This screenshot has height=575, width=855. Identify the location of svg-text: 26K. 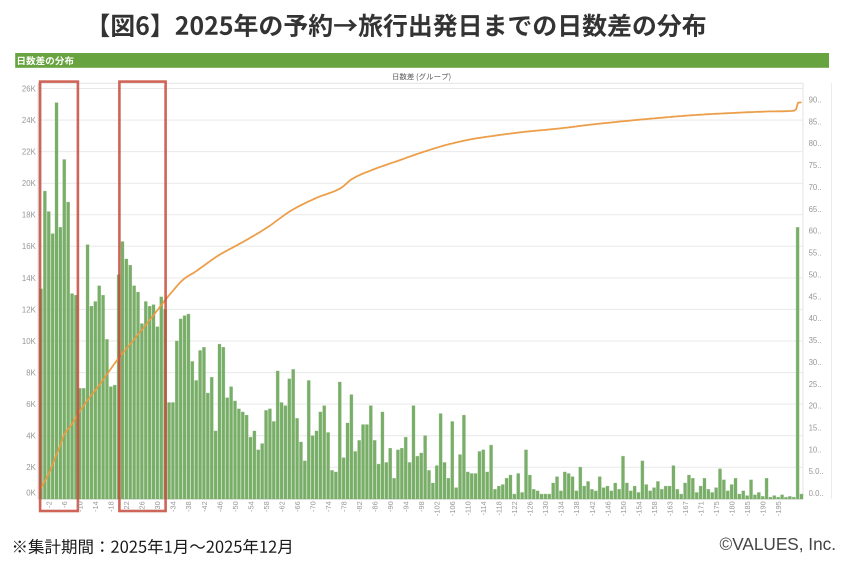
(29, 88).